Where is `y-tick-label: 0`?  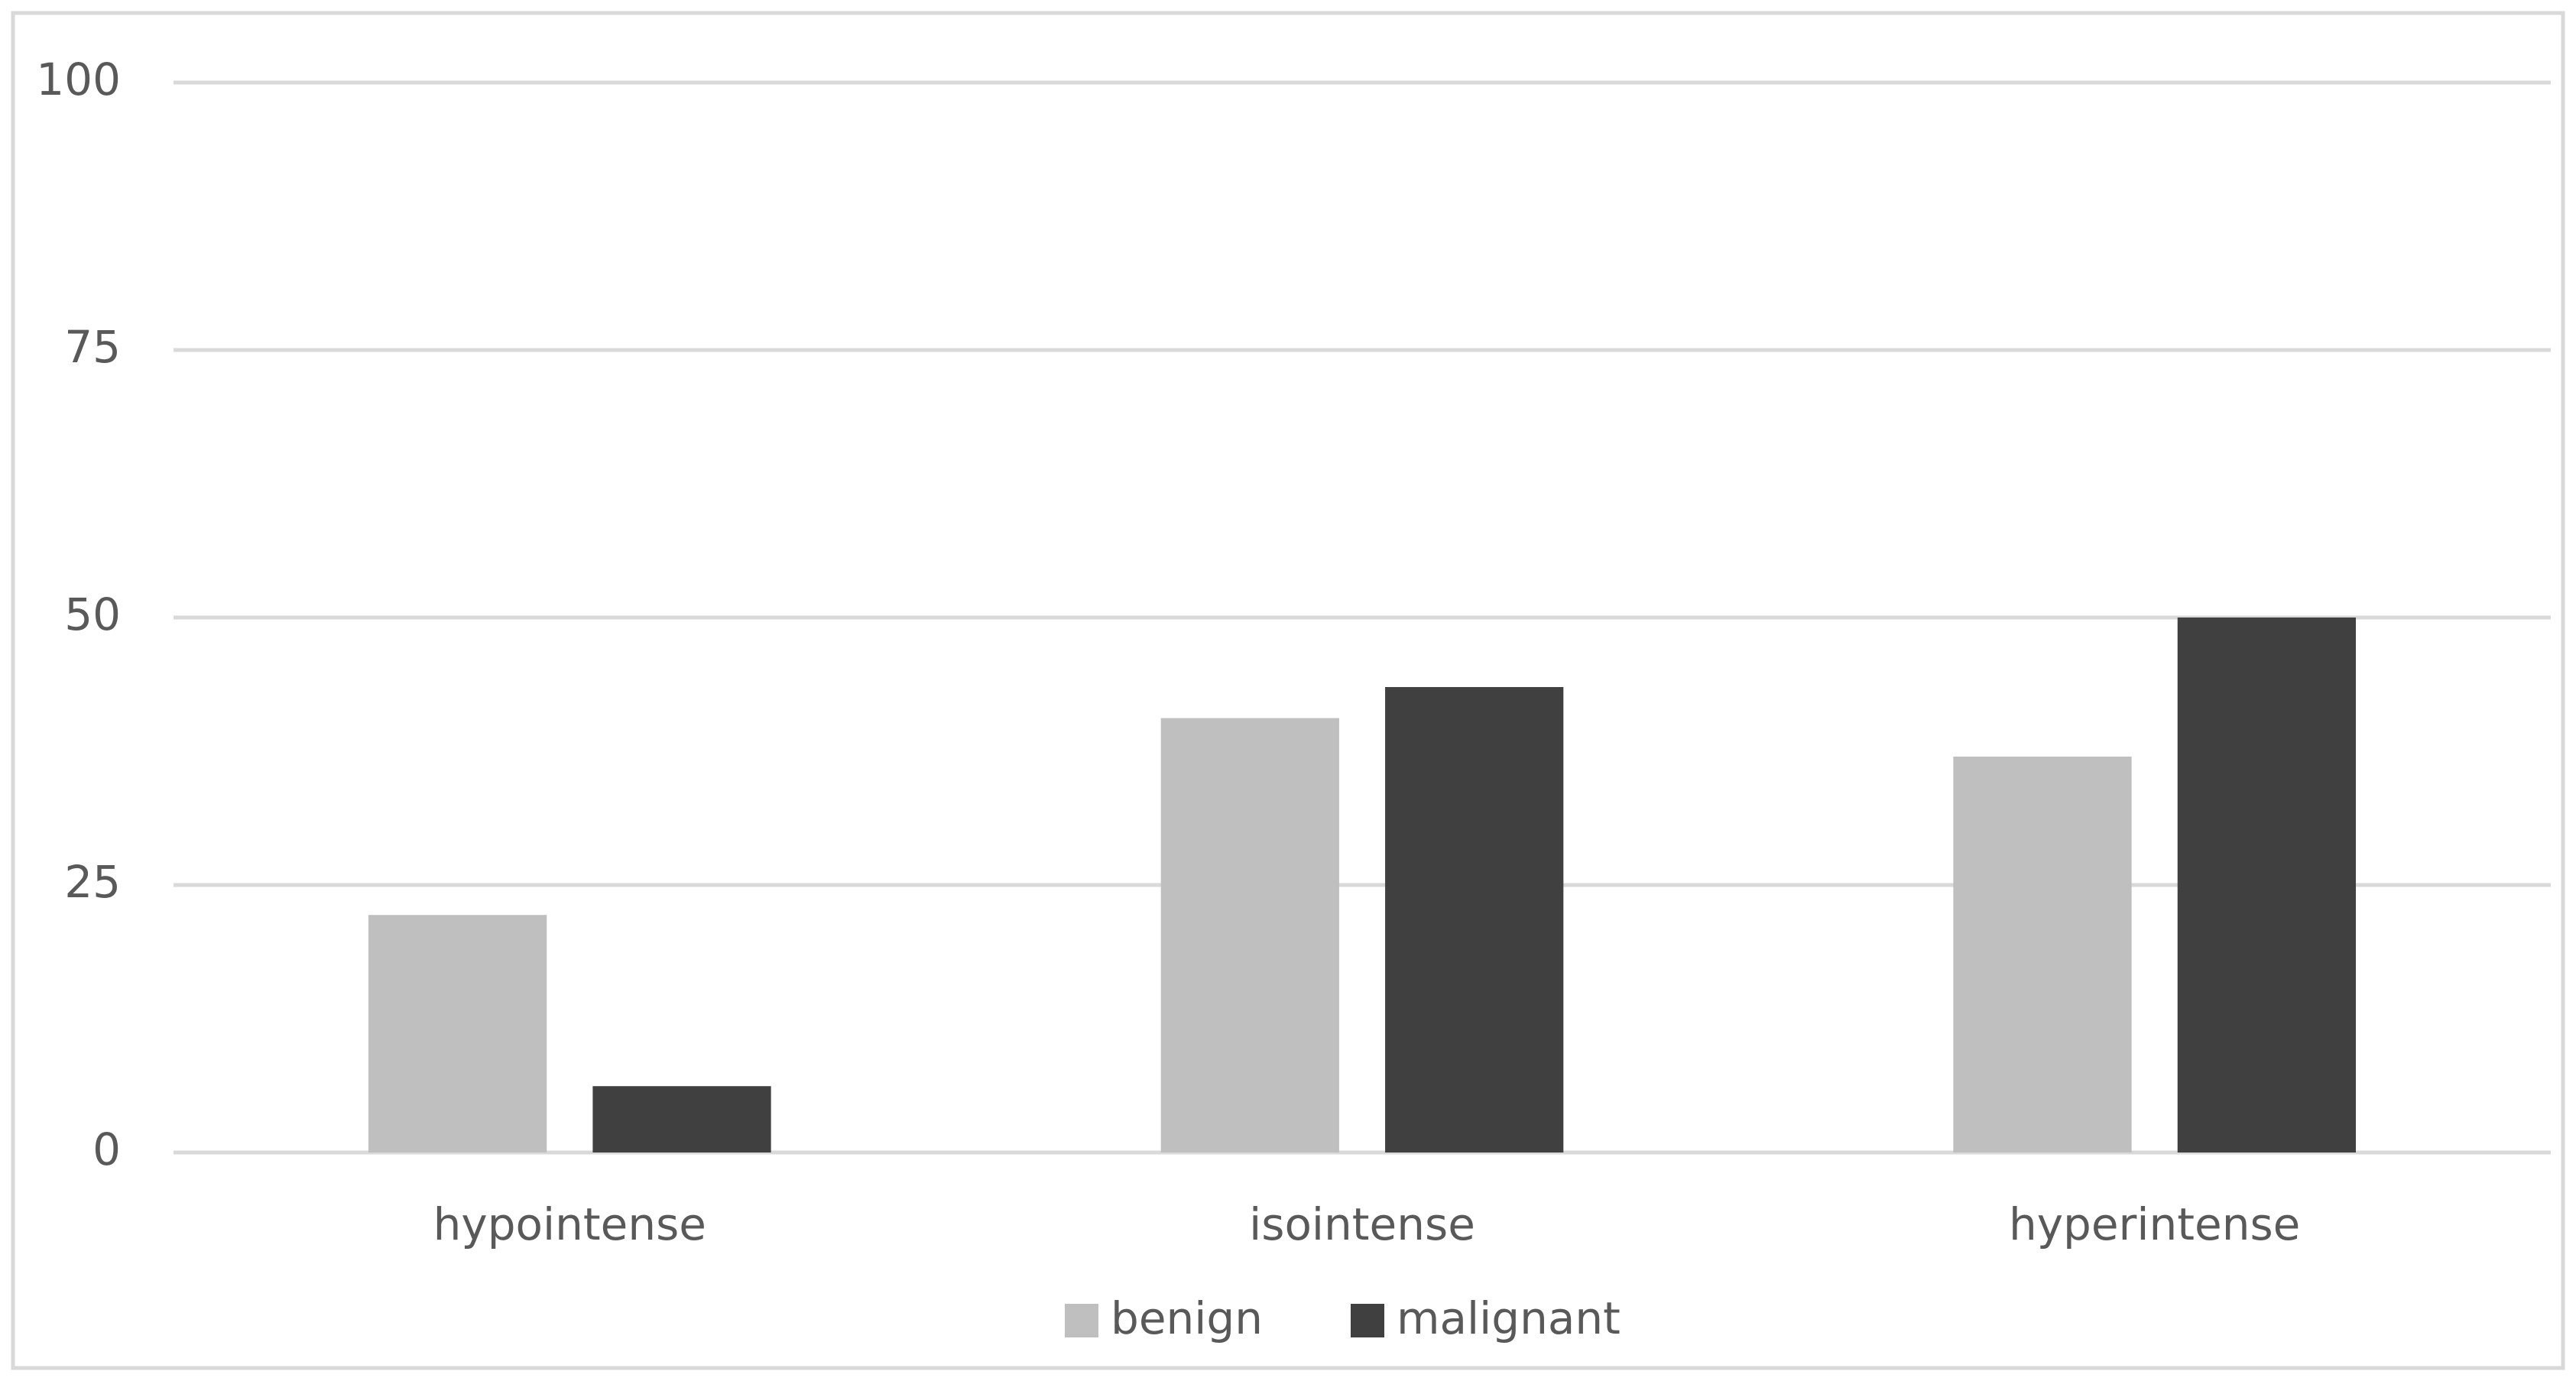
y-tick-label: 0 is located at coordinates (106, 1149).